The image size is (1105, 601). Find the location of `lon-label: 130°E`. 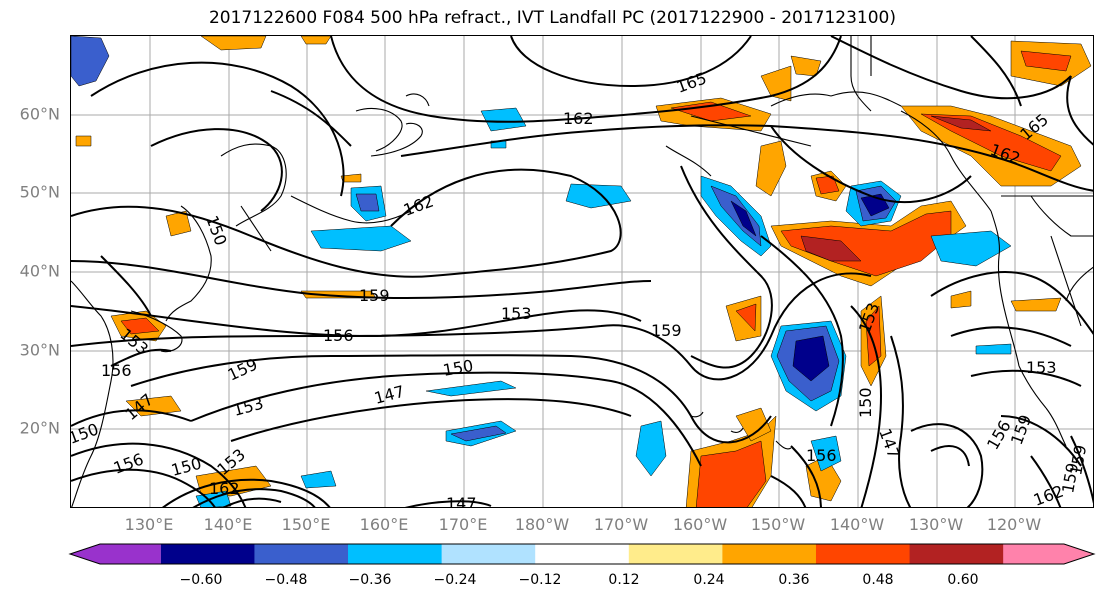

lon-label: 130°E is located at coordinates (149, 524).